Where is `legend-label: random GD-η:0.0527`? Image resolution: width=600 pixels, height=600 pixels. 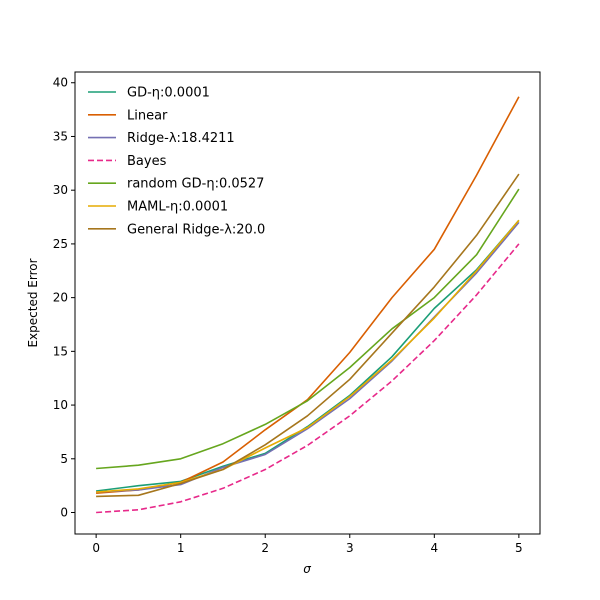 legend-label: random GD-η:0.0527 is located at coordinates (195, 184).